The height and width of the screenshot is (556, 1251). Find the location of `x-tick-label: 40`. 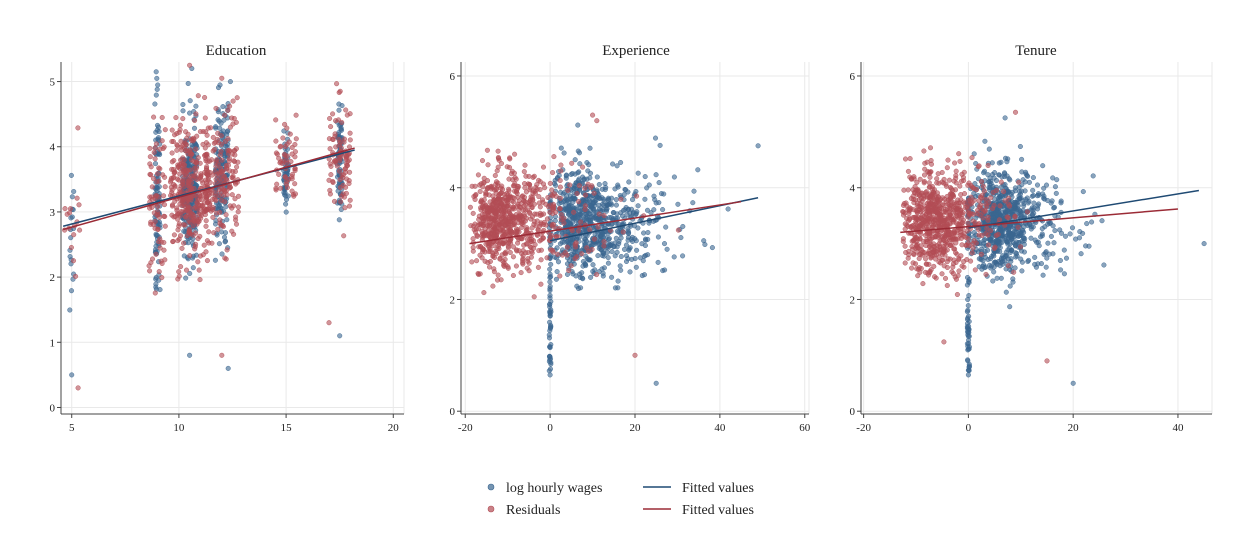

x-tick-label: 40 is located at coordinates (1178, 428).